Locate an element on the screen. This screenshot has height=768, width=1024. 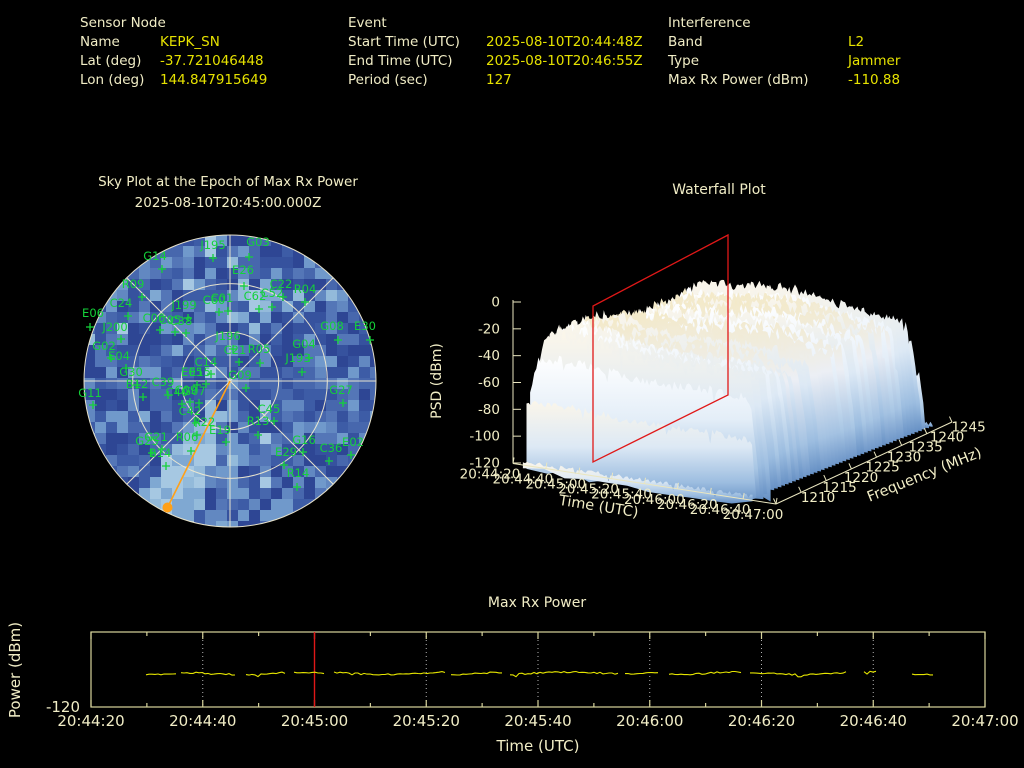
epoch-slice-plane is located at coordinates (660, 348).